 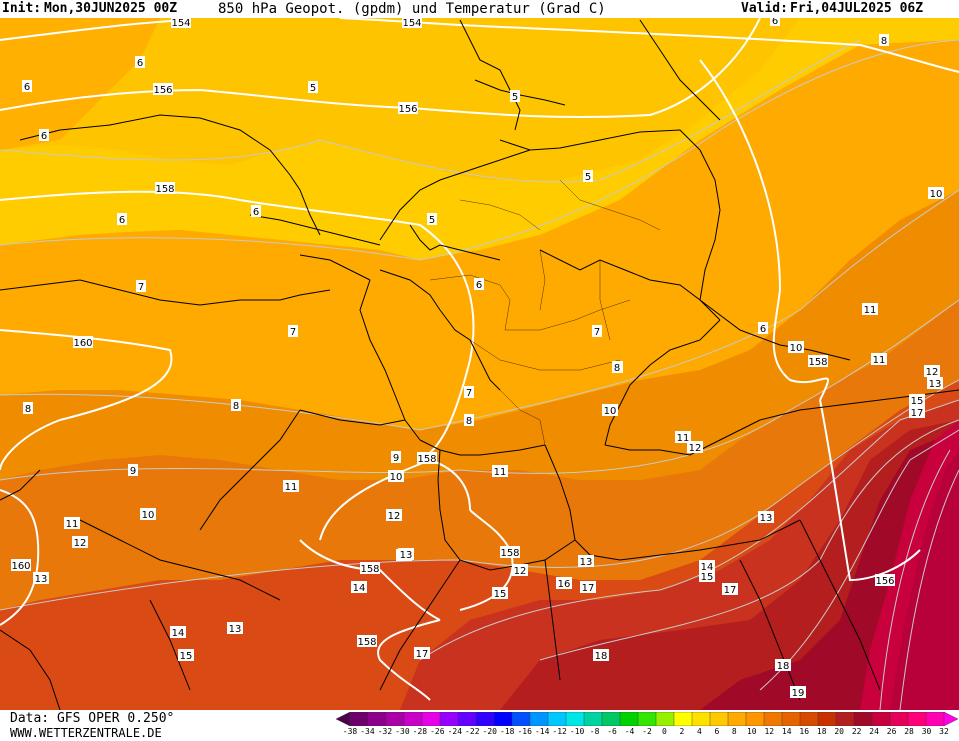 What do you see at coordinates (507, 731) in the screenshot?
I see `legend-tick: -18` at bounding box center [507, 731].